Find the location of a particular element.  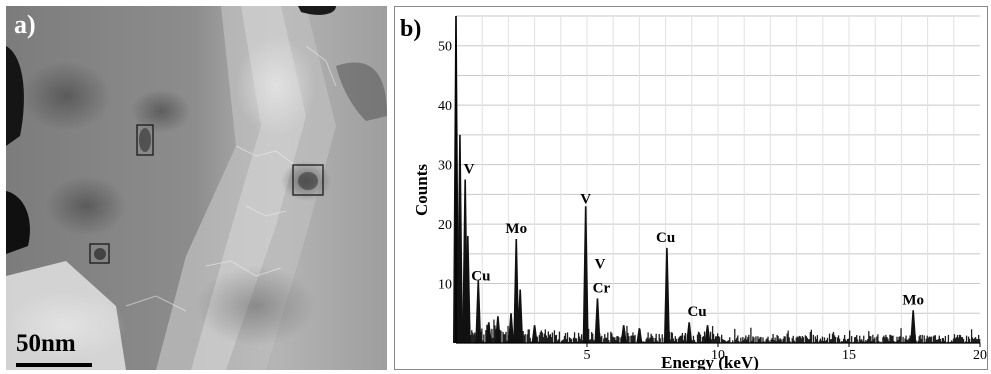

y-tick-label: 30 is located at coordinates (445, 166).